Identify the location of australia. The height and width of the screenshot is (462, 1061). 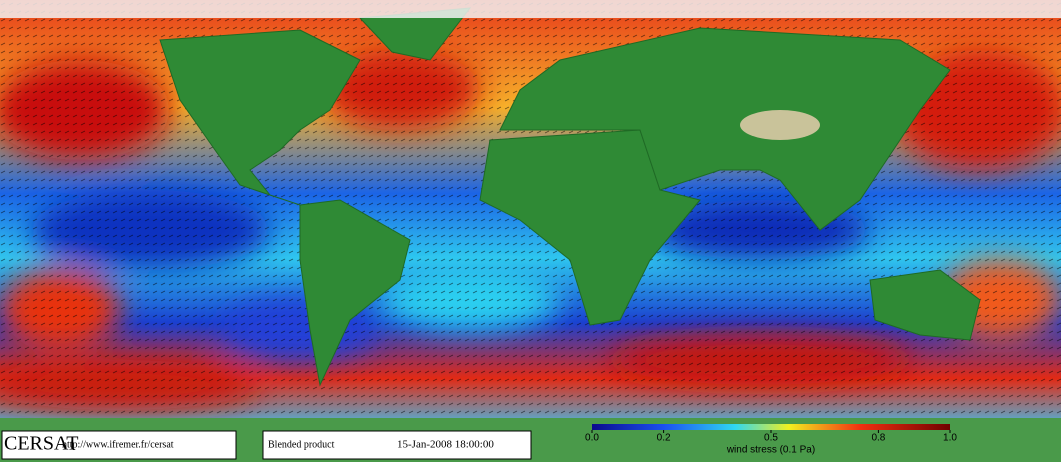
(925, 305).